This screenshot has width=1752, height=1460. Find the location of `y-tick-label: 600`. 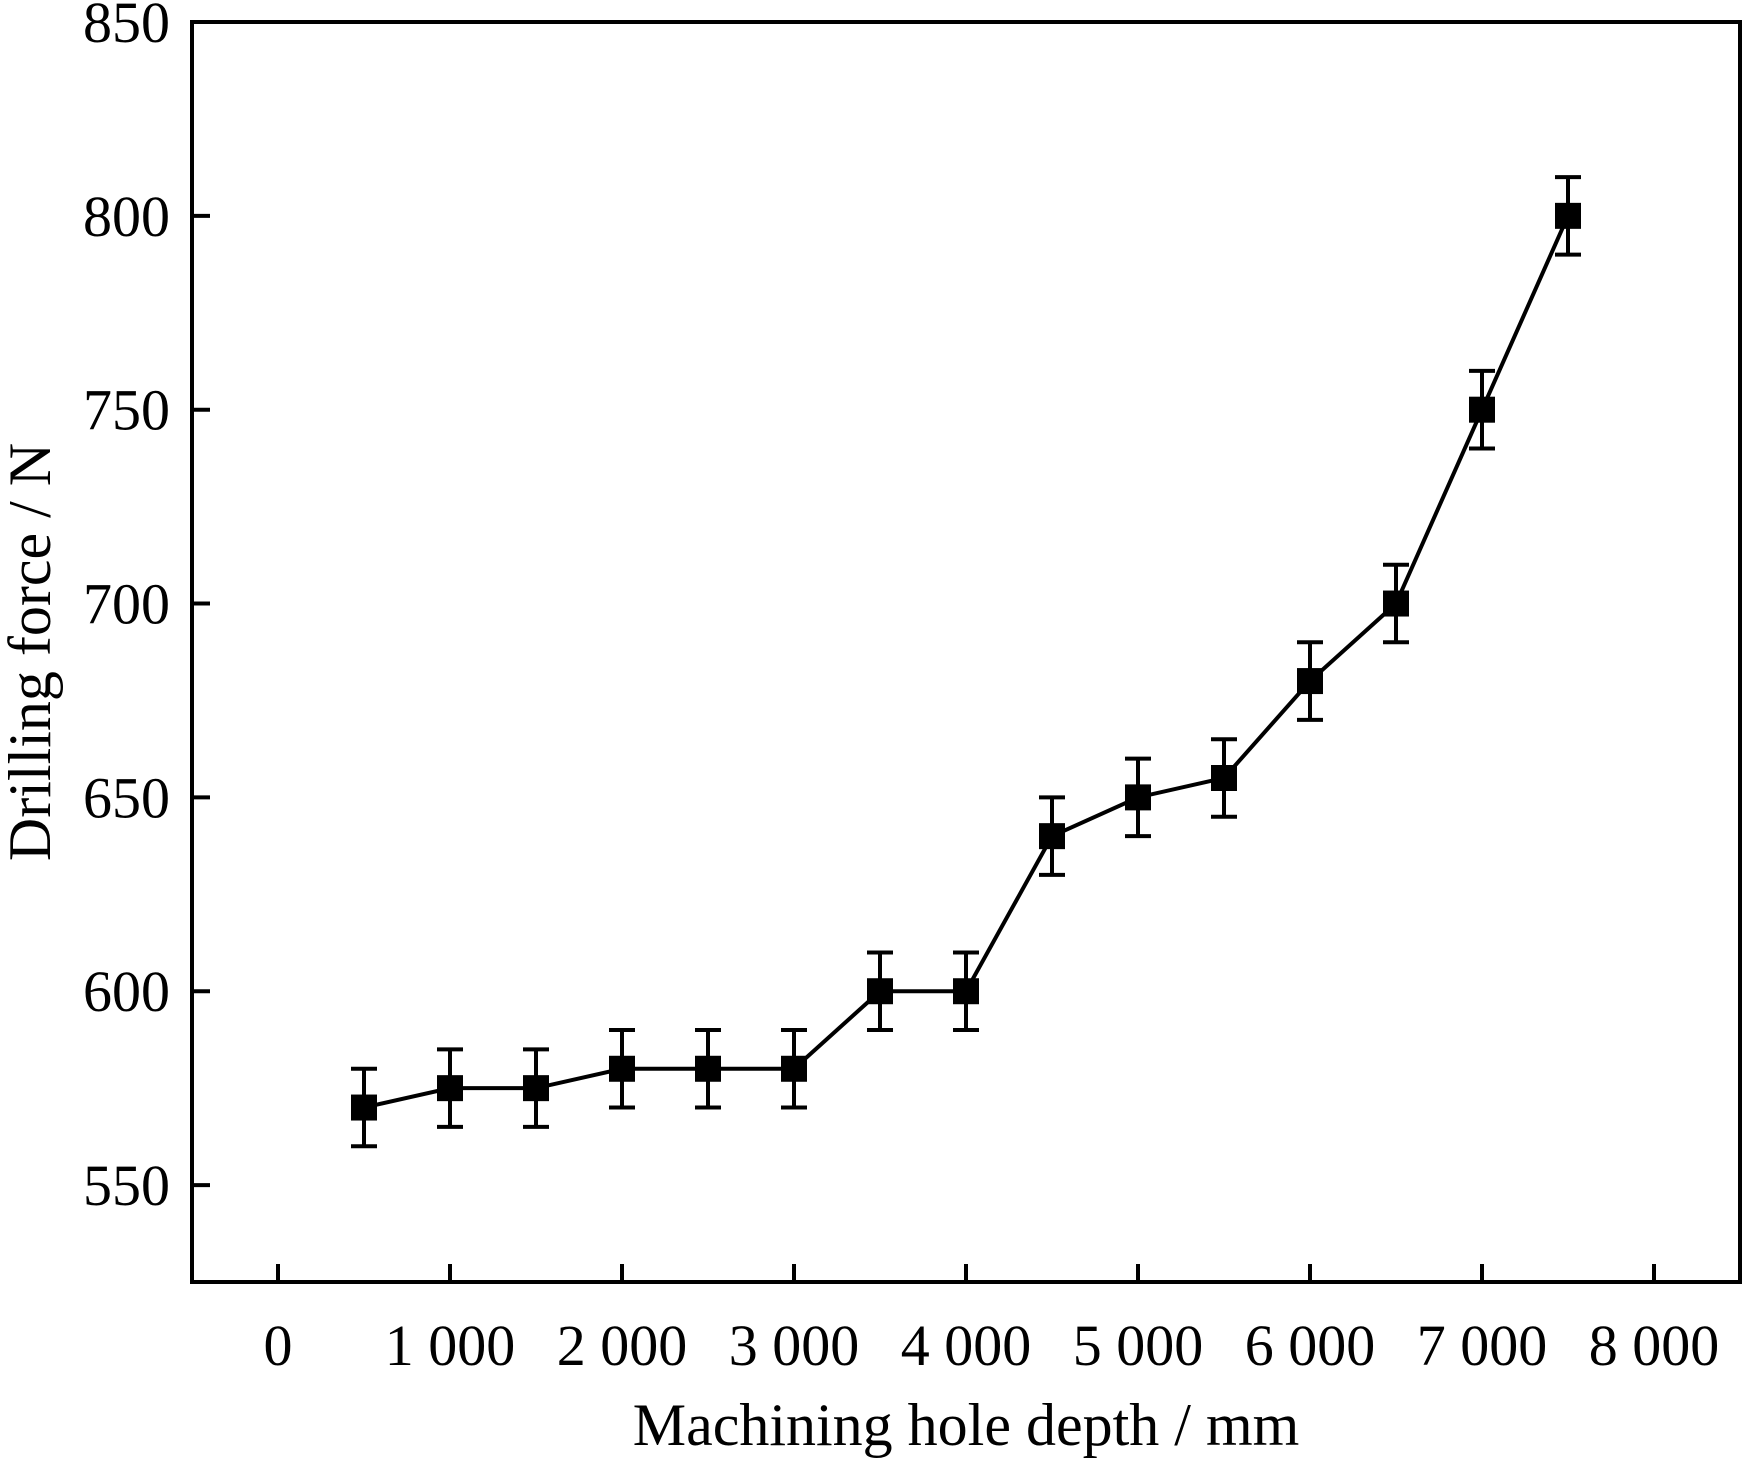

y-tick-label: 600 is located at coordinates (126, 991).